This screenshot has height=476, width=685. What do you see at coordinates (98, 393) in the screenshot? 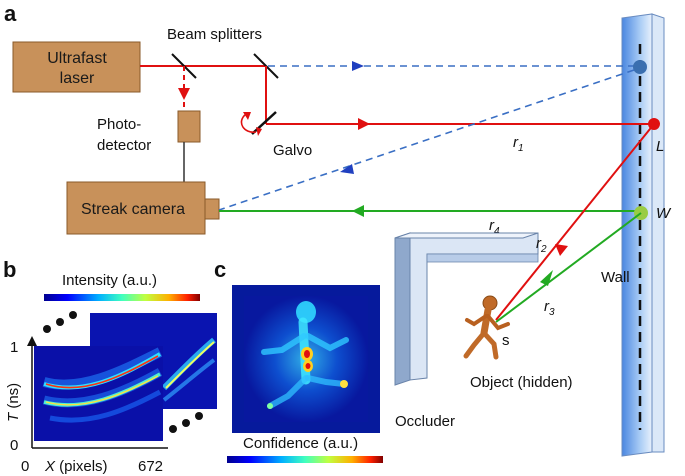
I see `streak-image-front` at bounding box center [98, 393].